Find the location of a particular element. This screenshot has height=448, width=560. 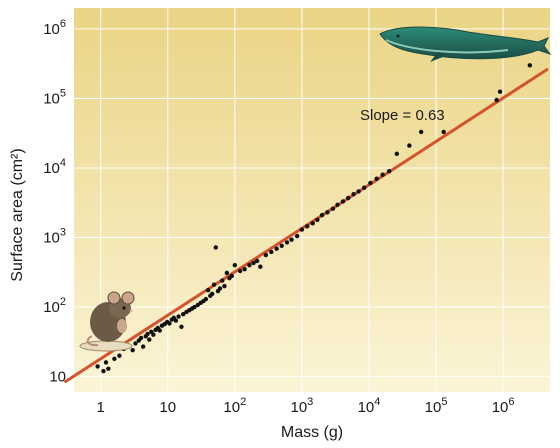

x-tick-label: 10⁵ is located at coordinates (436, 406).